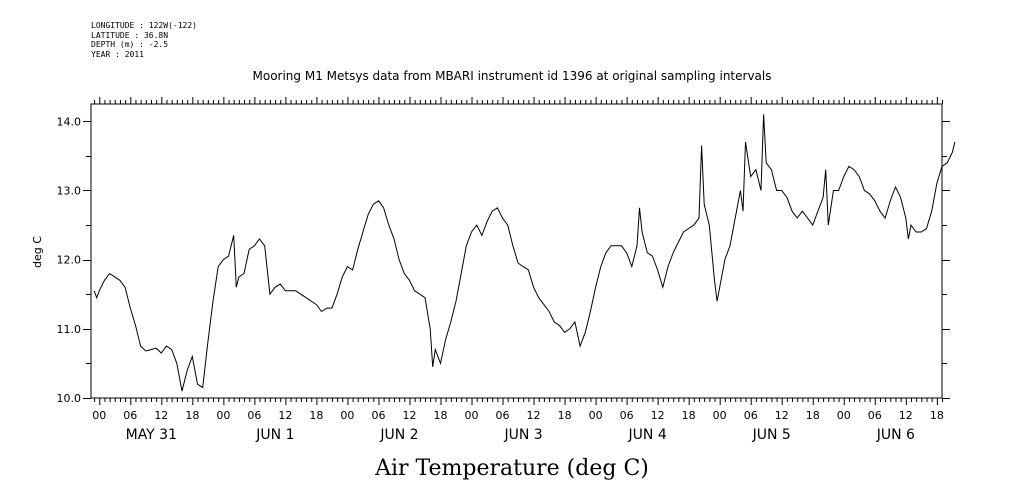 The image size is (1009, 504). I want to click on y-tick-label: 12.0, so click(69, 260).